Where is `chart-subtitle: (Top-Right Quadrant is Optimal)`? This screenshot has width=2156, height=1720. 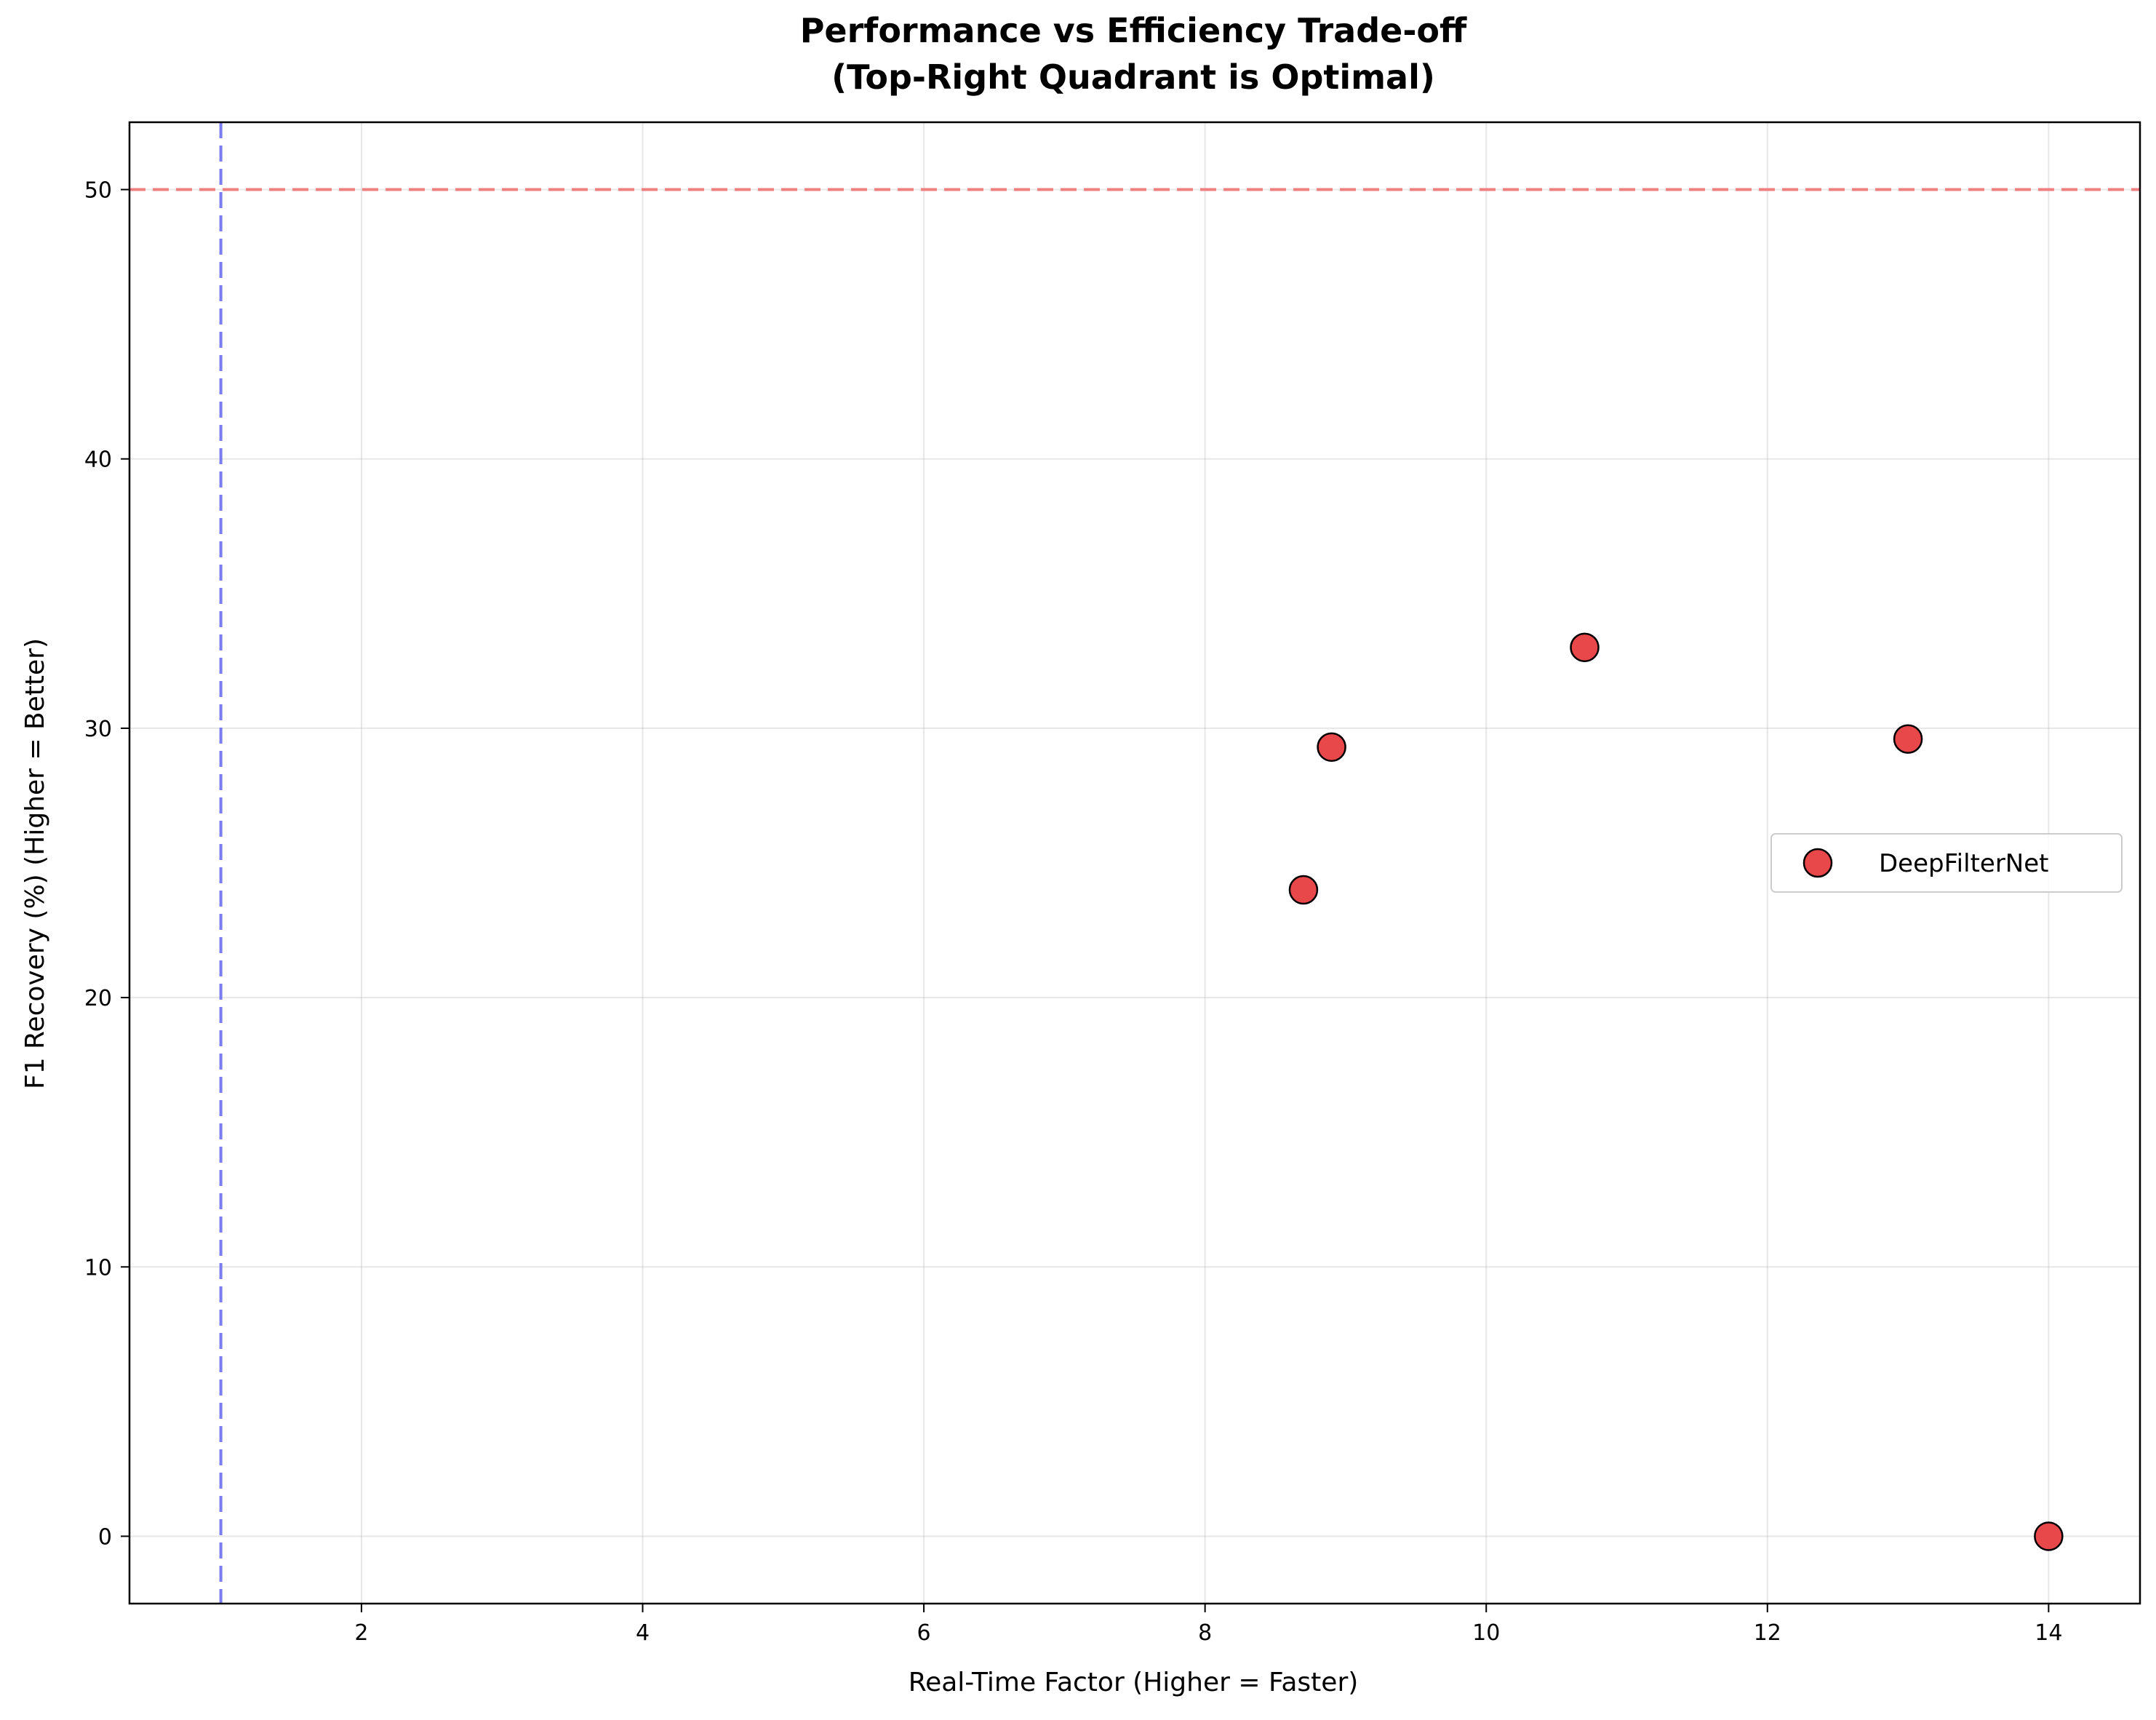
chart-subtitle: (Top-Right Quadrant is Optimal) is located at coordinates (1133, 77).